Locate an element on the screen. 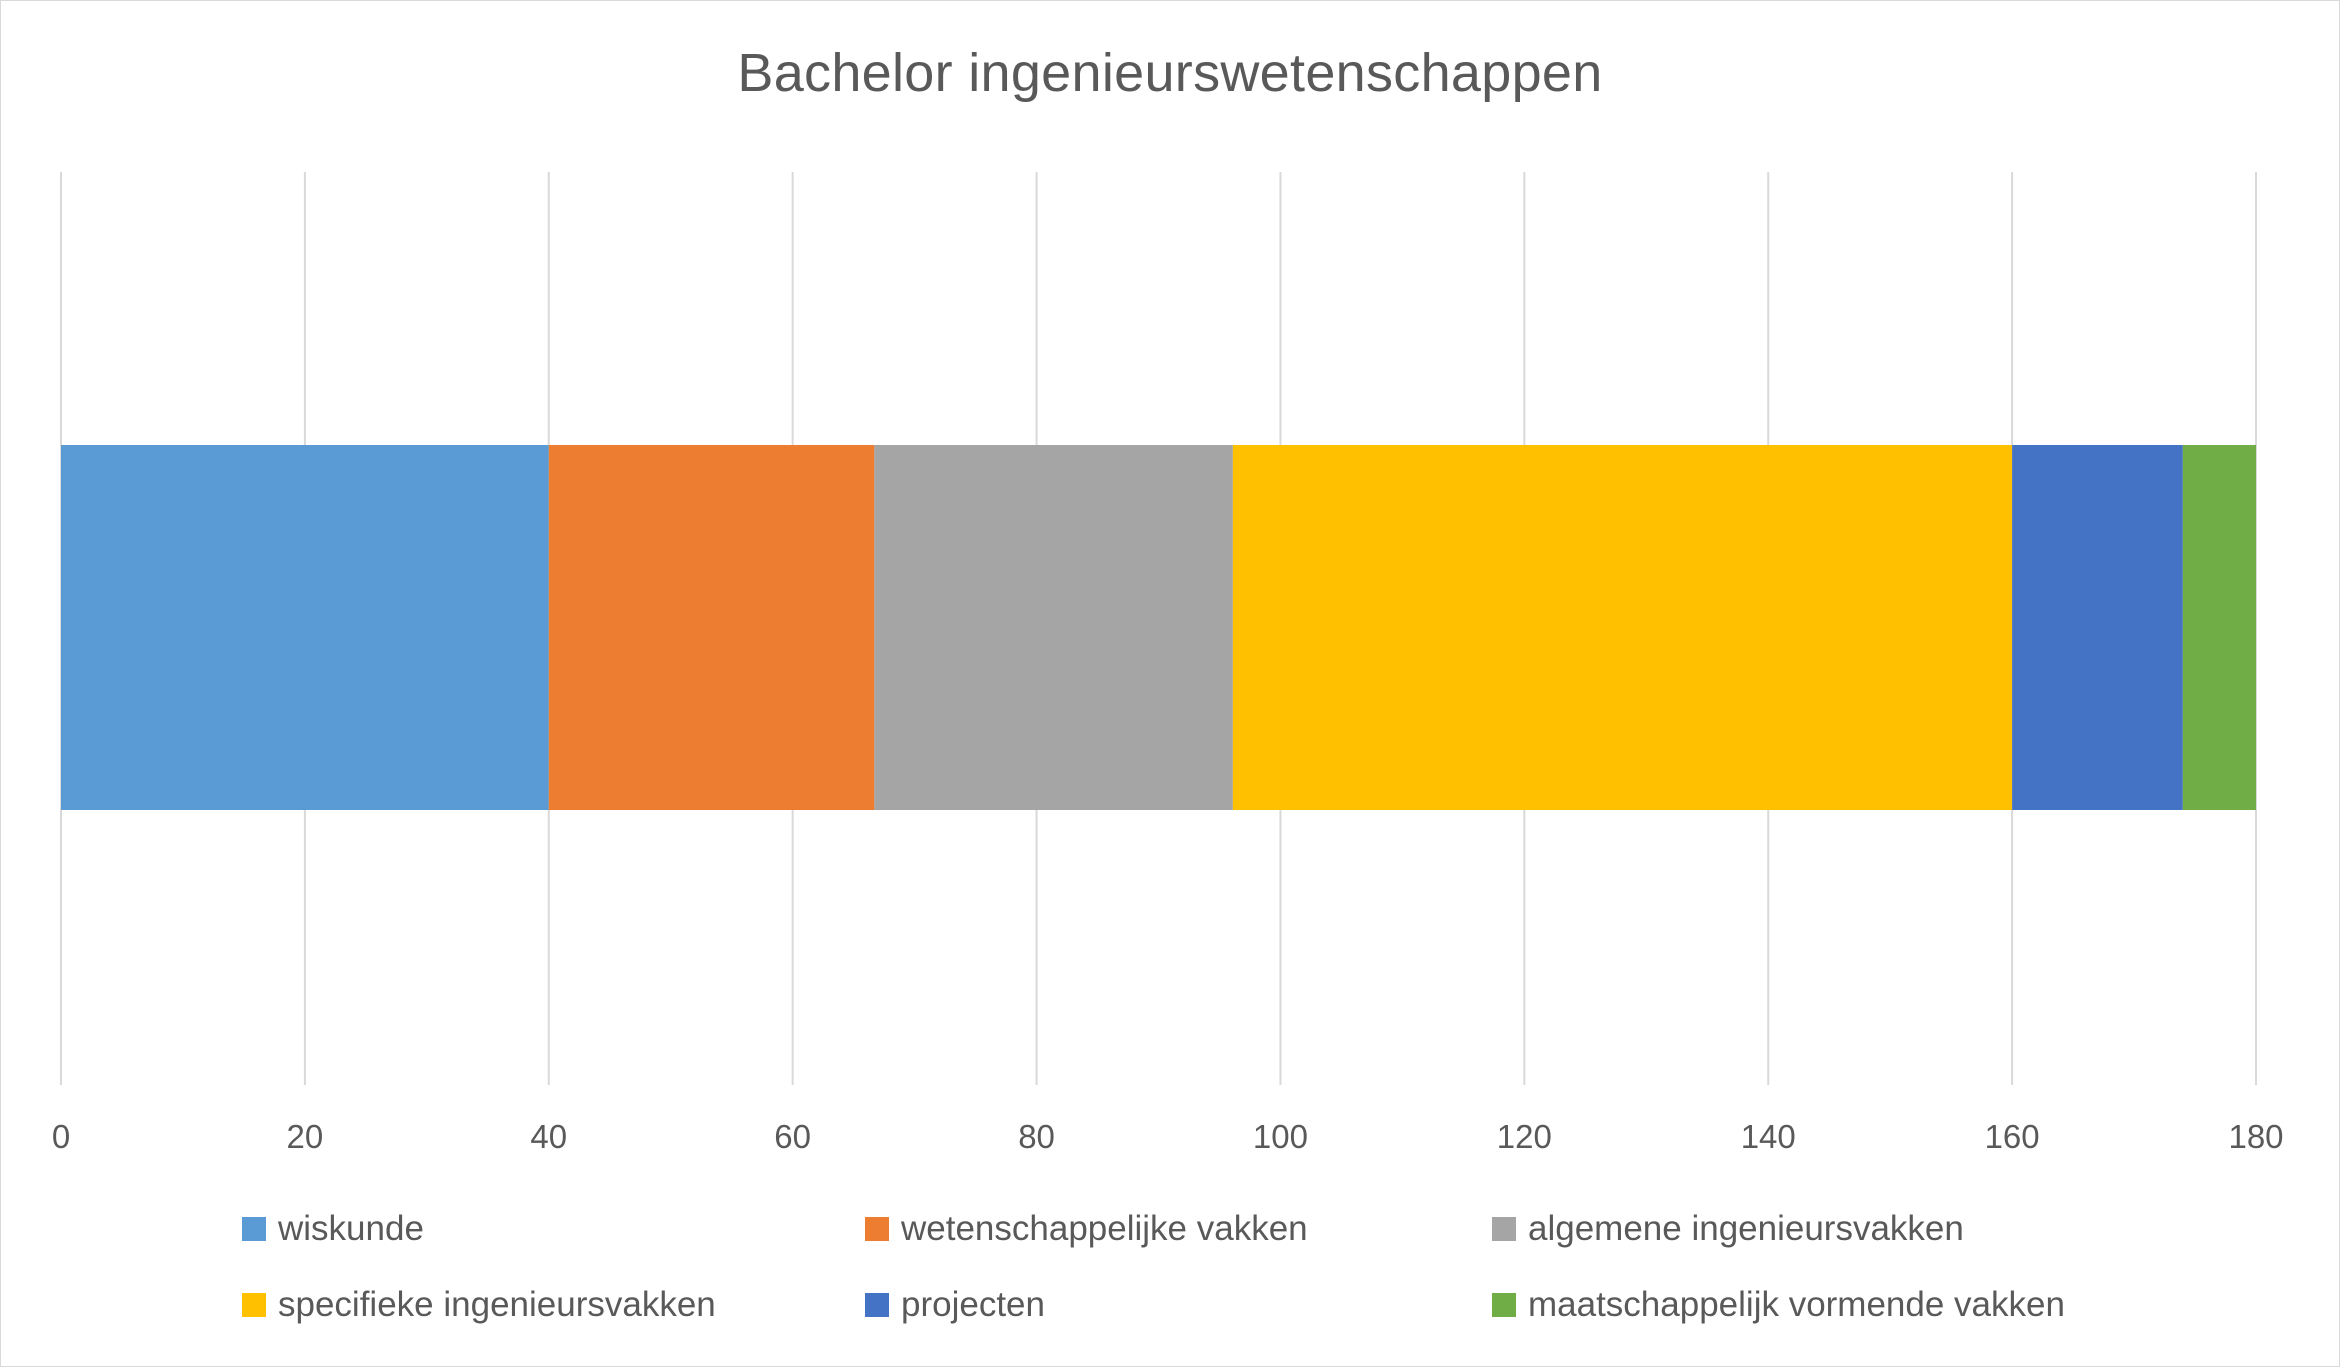  legend-label: algemene ingenieursvakken is located at coordinates (1746, 1228).